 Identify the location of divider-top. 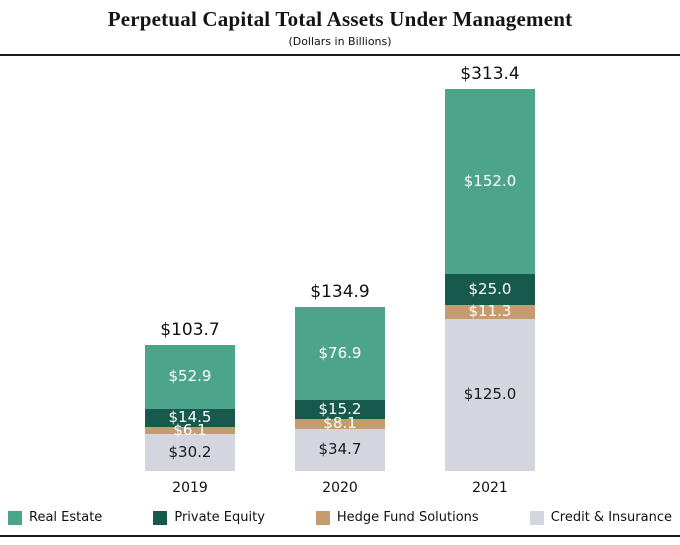
(340, 55).